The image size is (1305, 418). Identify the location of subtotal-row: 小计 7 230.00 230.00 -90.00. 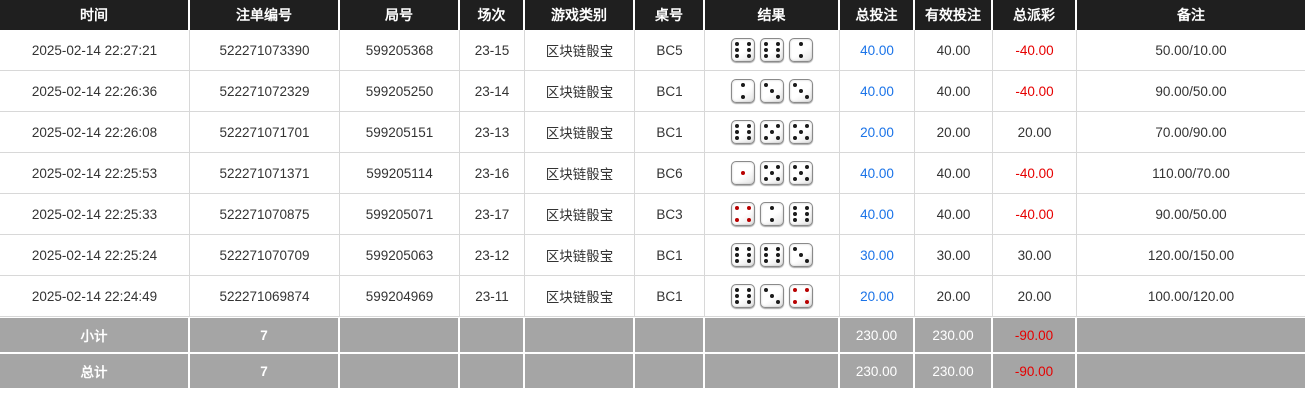
(652, 335).